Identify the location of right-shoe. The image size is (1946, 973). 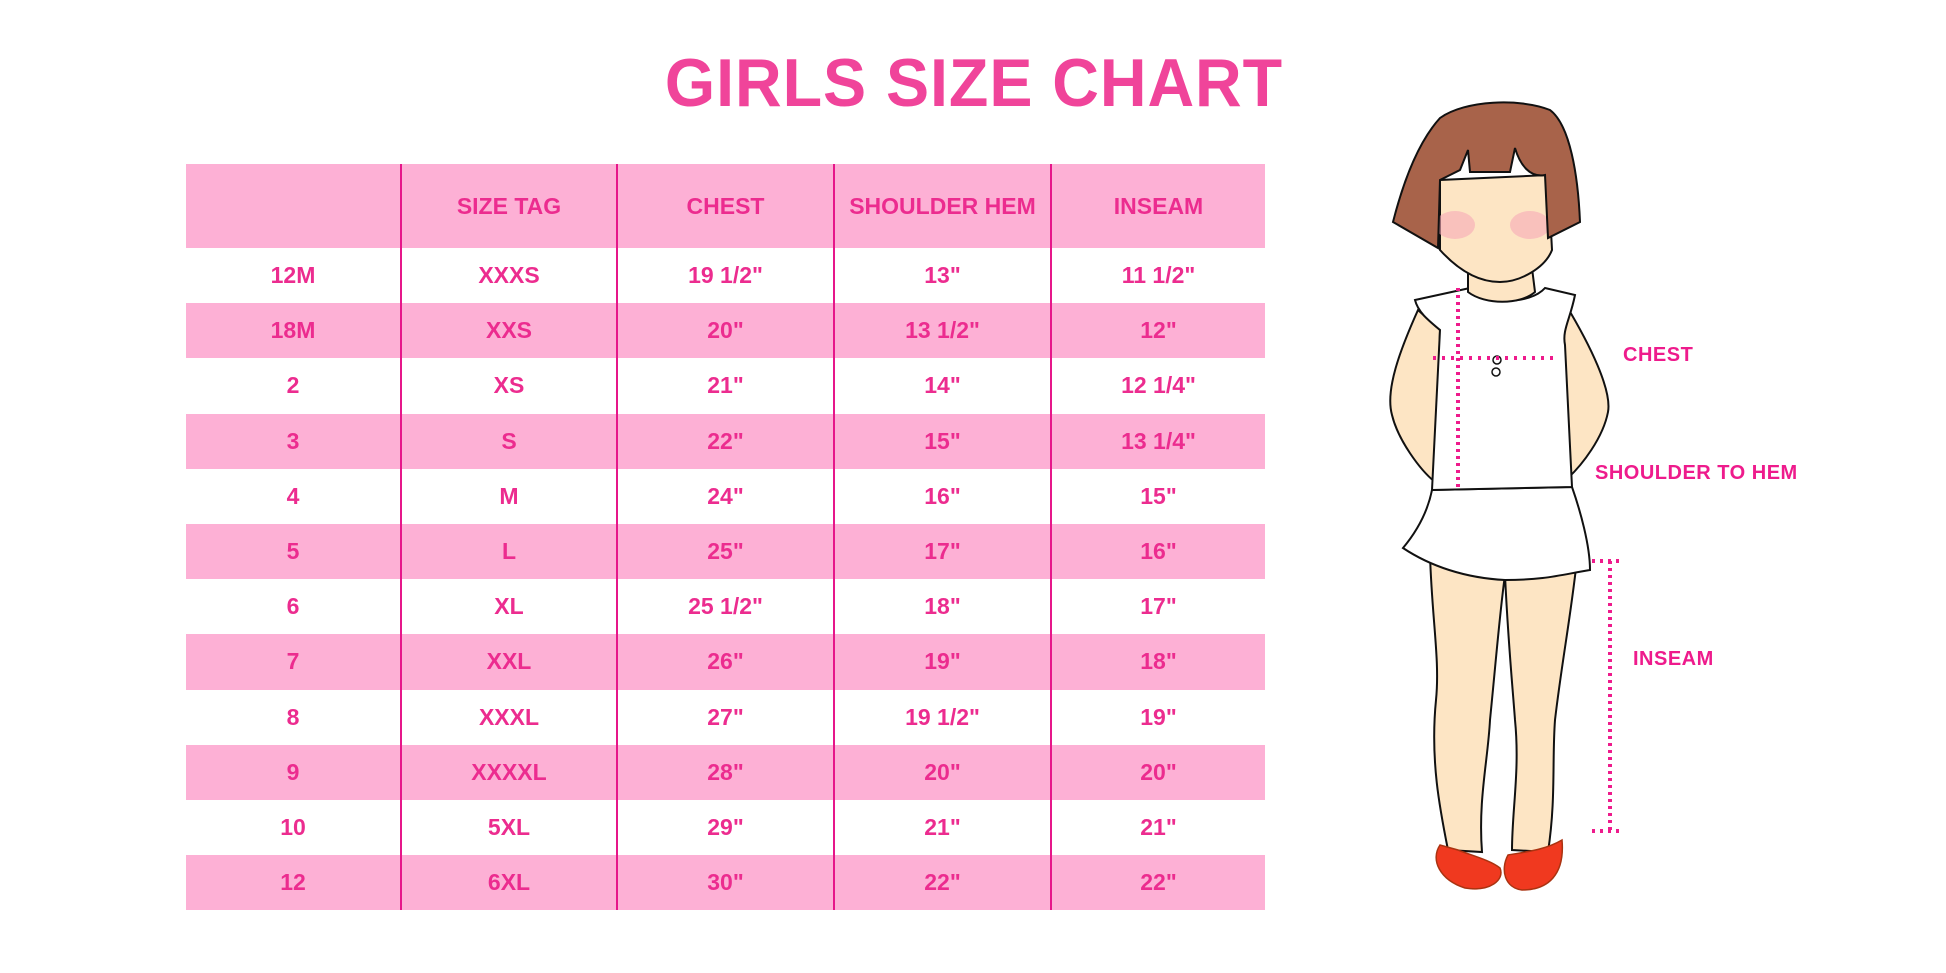
(1533, 864).